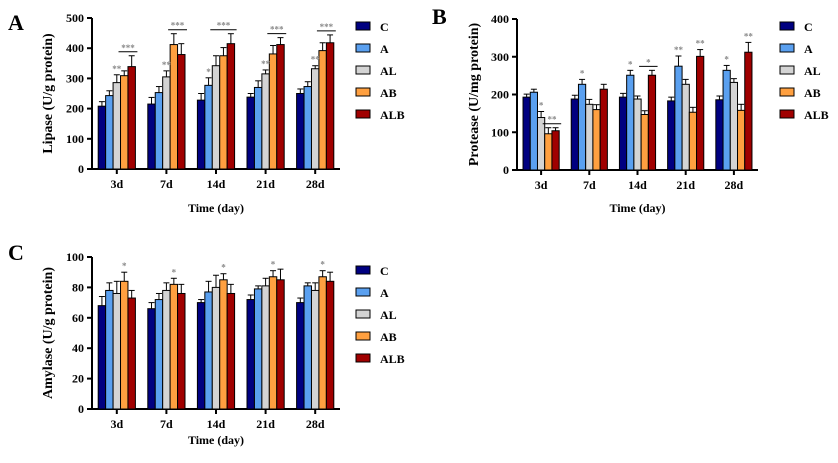 The image size is (838, 463). Describe the element at coordinates (16, 22) in the screenshot. I see `panel-label: A` at that location.